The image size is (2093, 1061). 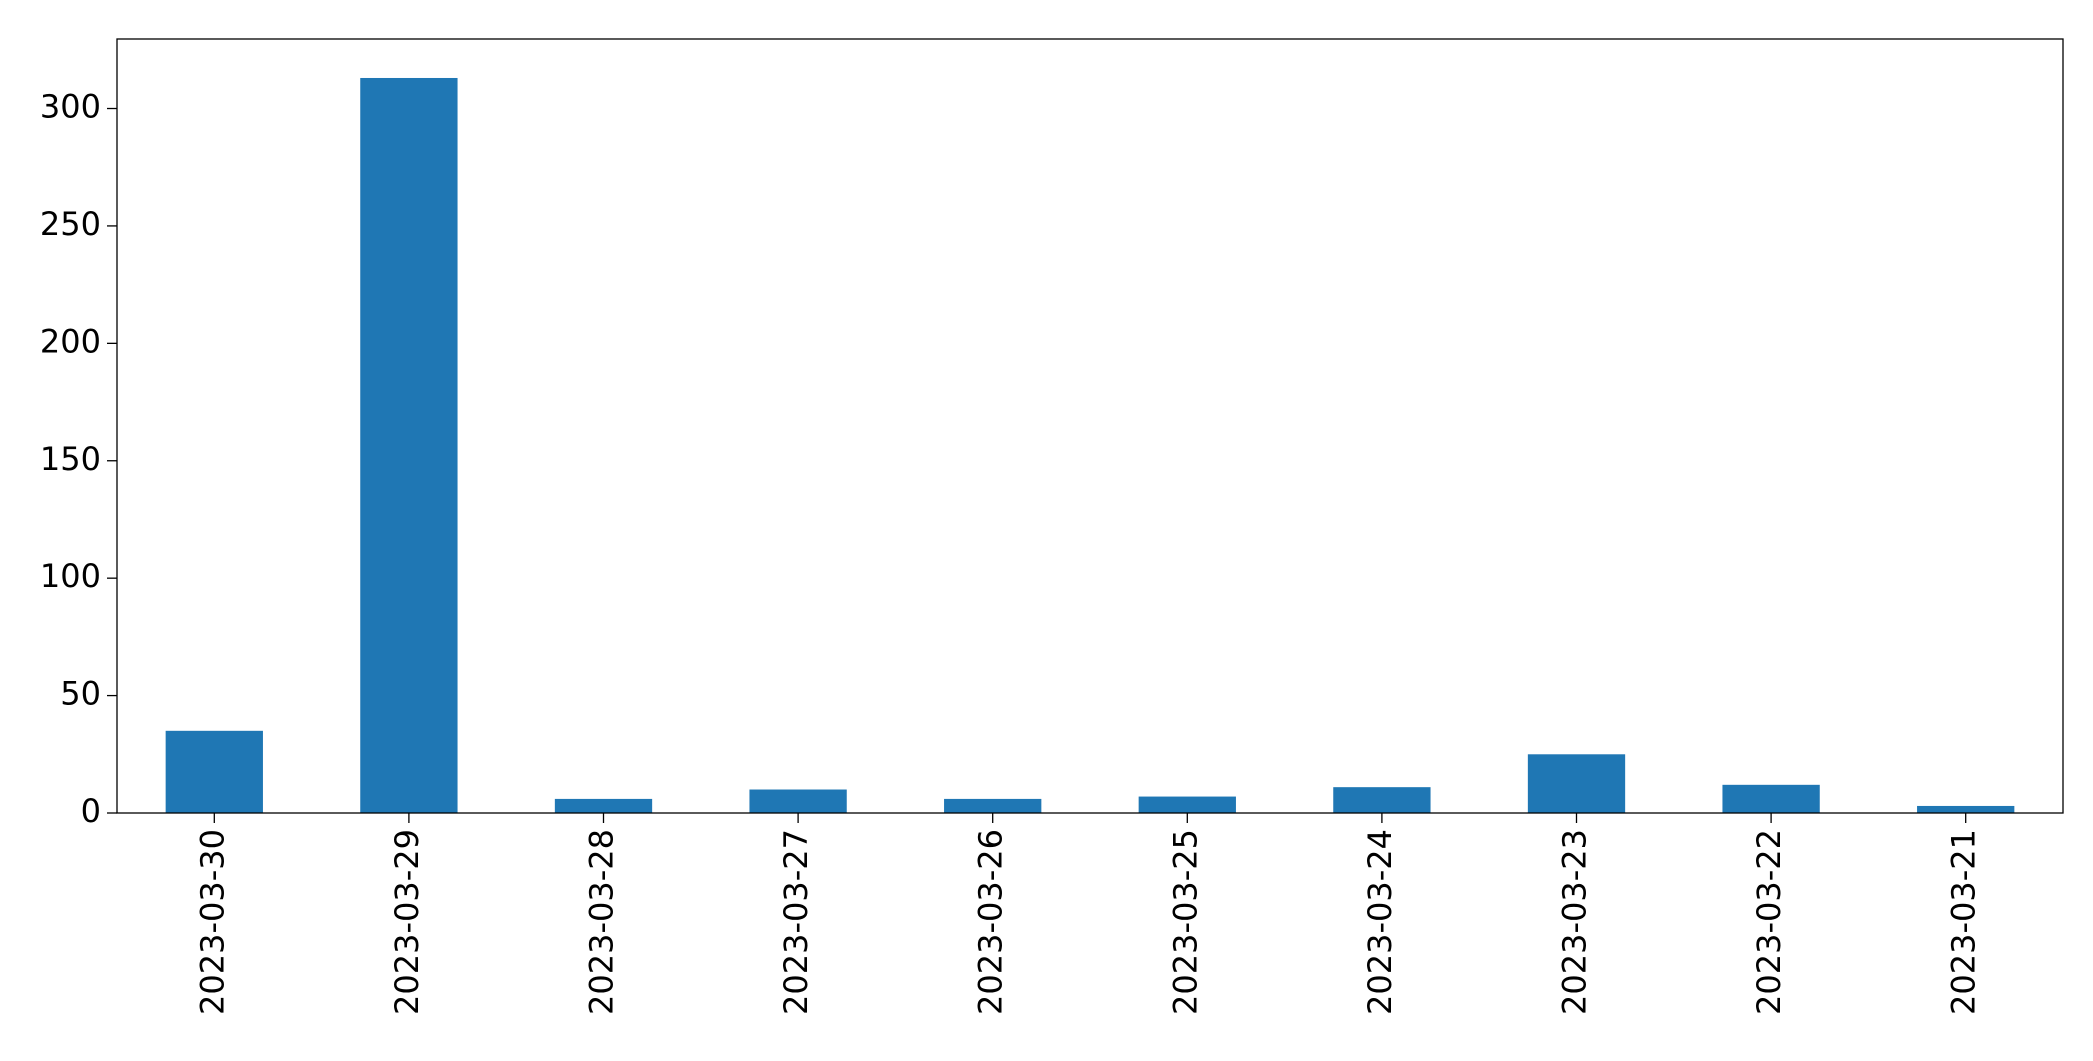 What do you see at coordinates (70, 107) in the screenshot?
I see `y-tick-label: 300` at bounding box center [70, 107].